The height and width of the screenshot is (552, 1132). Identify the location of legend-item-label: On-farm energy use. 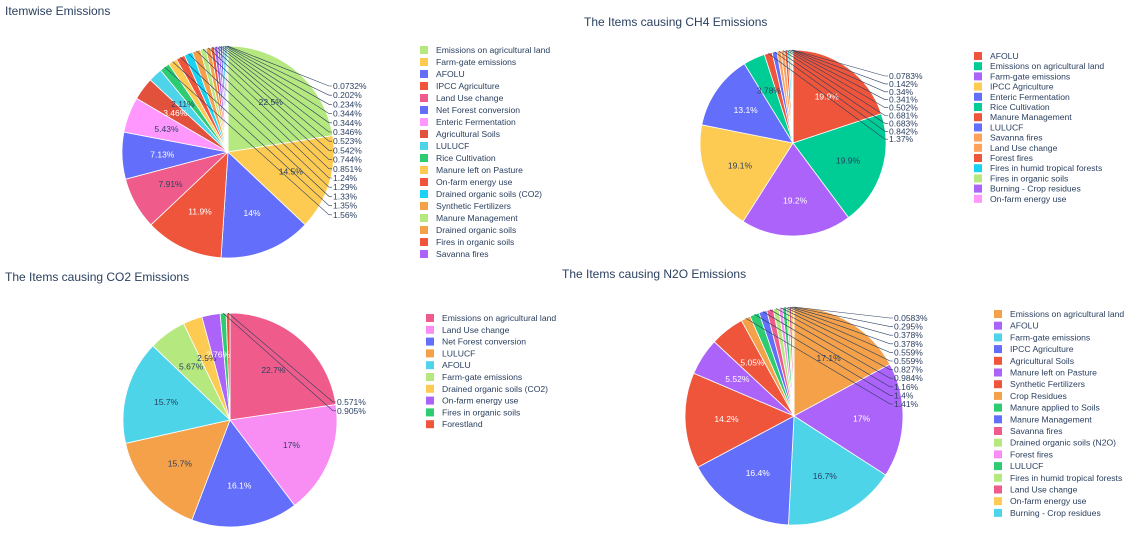
(474, 182).